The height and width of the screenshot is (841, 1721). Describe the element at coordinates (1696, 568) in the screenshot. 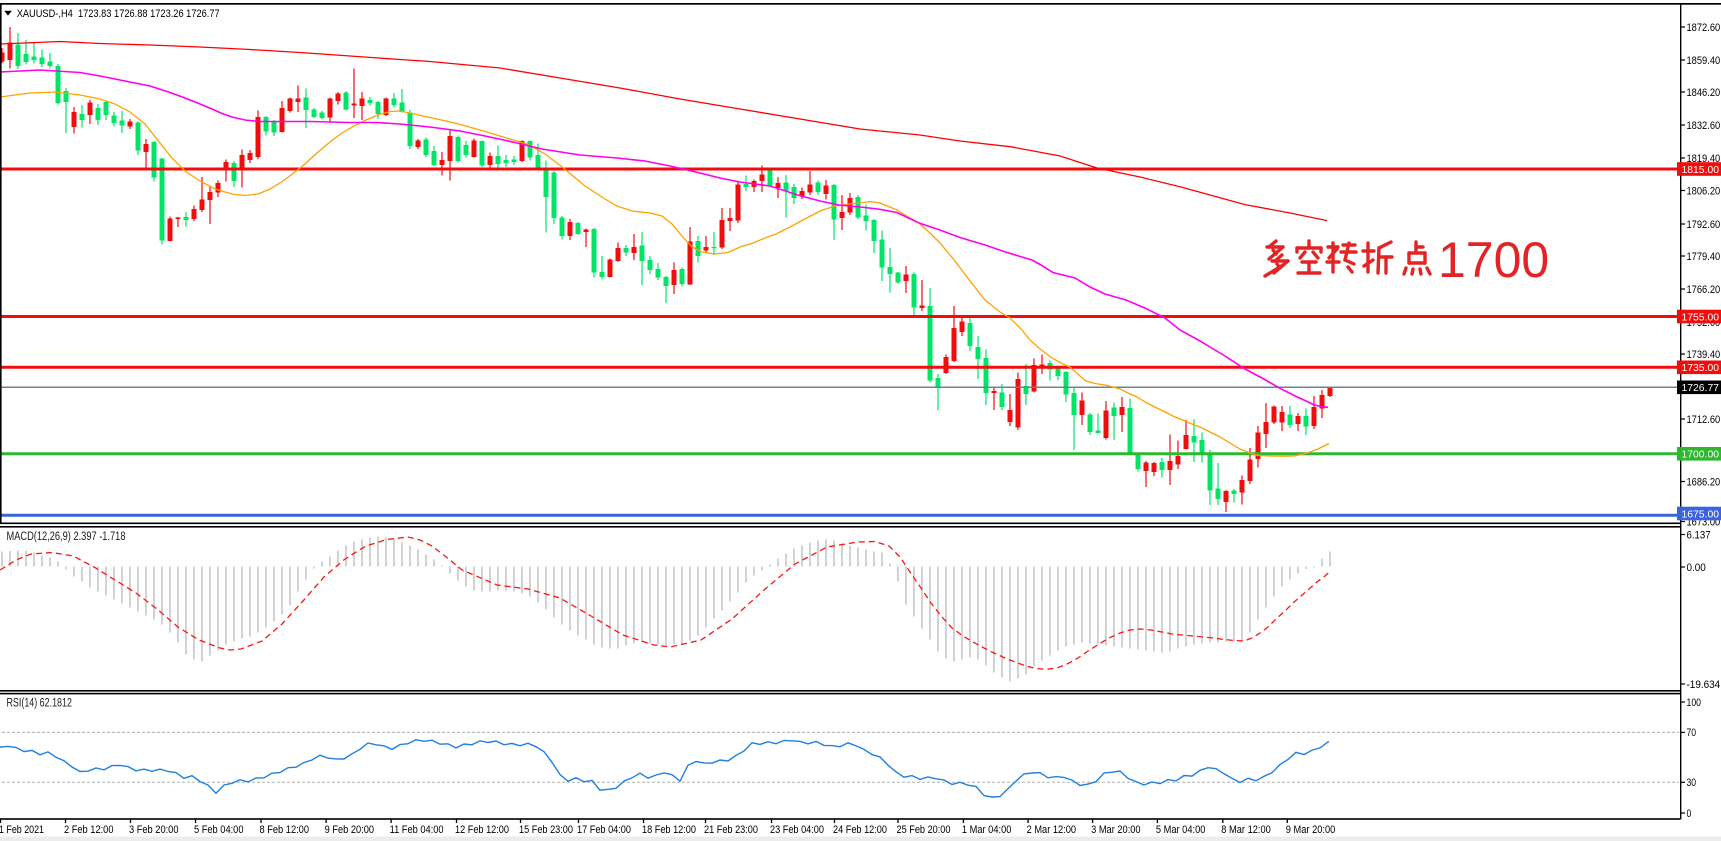

I see `svg-text: 0.00` at that location.